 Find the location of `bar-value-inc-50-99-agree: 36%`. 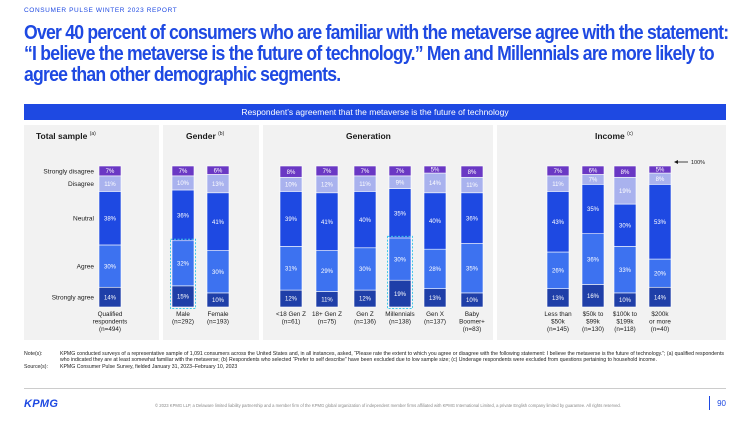

bar-value-inc-50-99-agree: 36% is located at coordinates (593, 260).